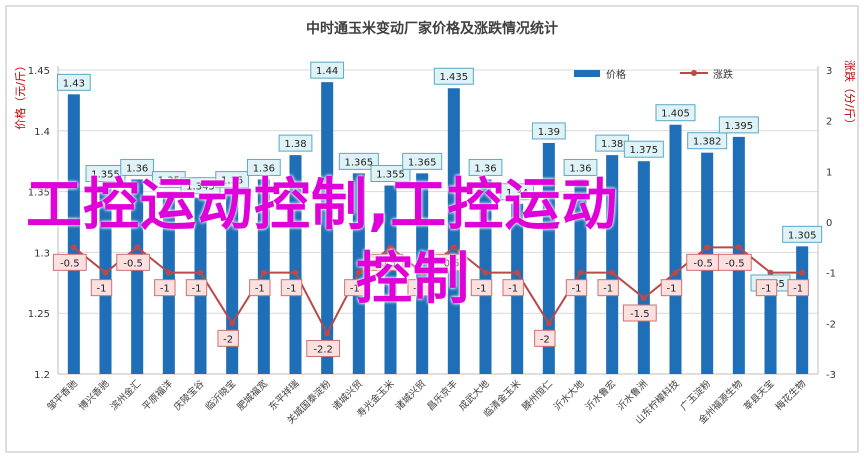  Describe the element at coordinates (653, 74) in the screenshot. I see `legend: 价格 涨跌` at that location.